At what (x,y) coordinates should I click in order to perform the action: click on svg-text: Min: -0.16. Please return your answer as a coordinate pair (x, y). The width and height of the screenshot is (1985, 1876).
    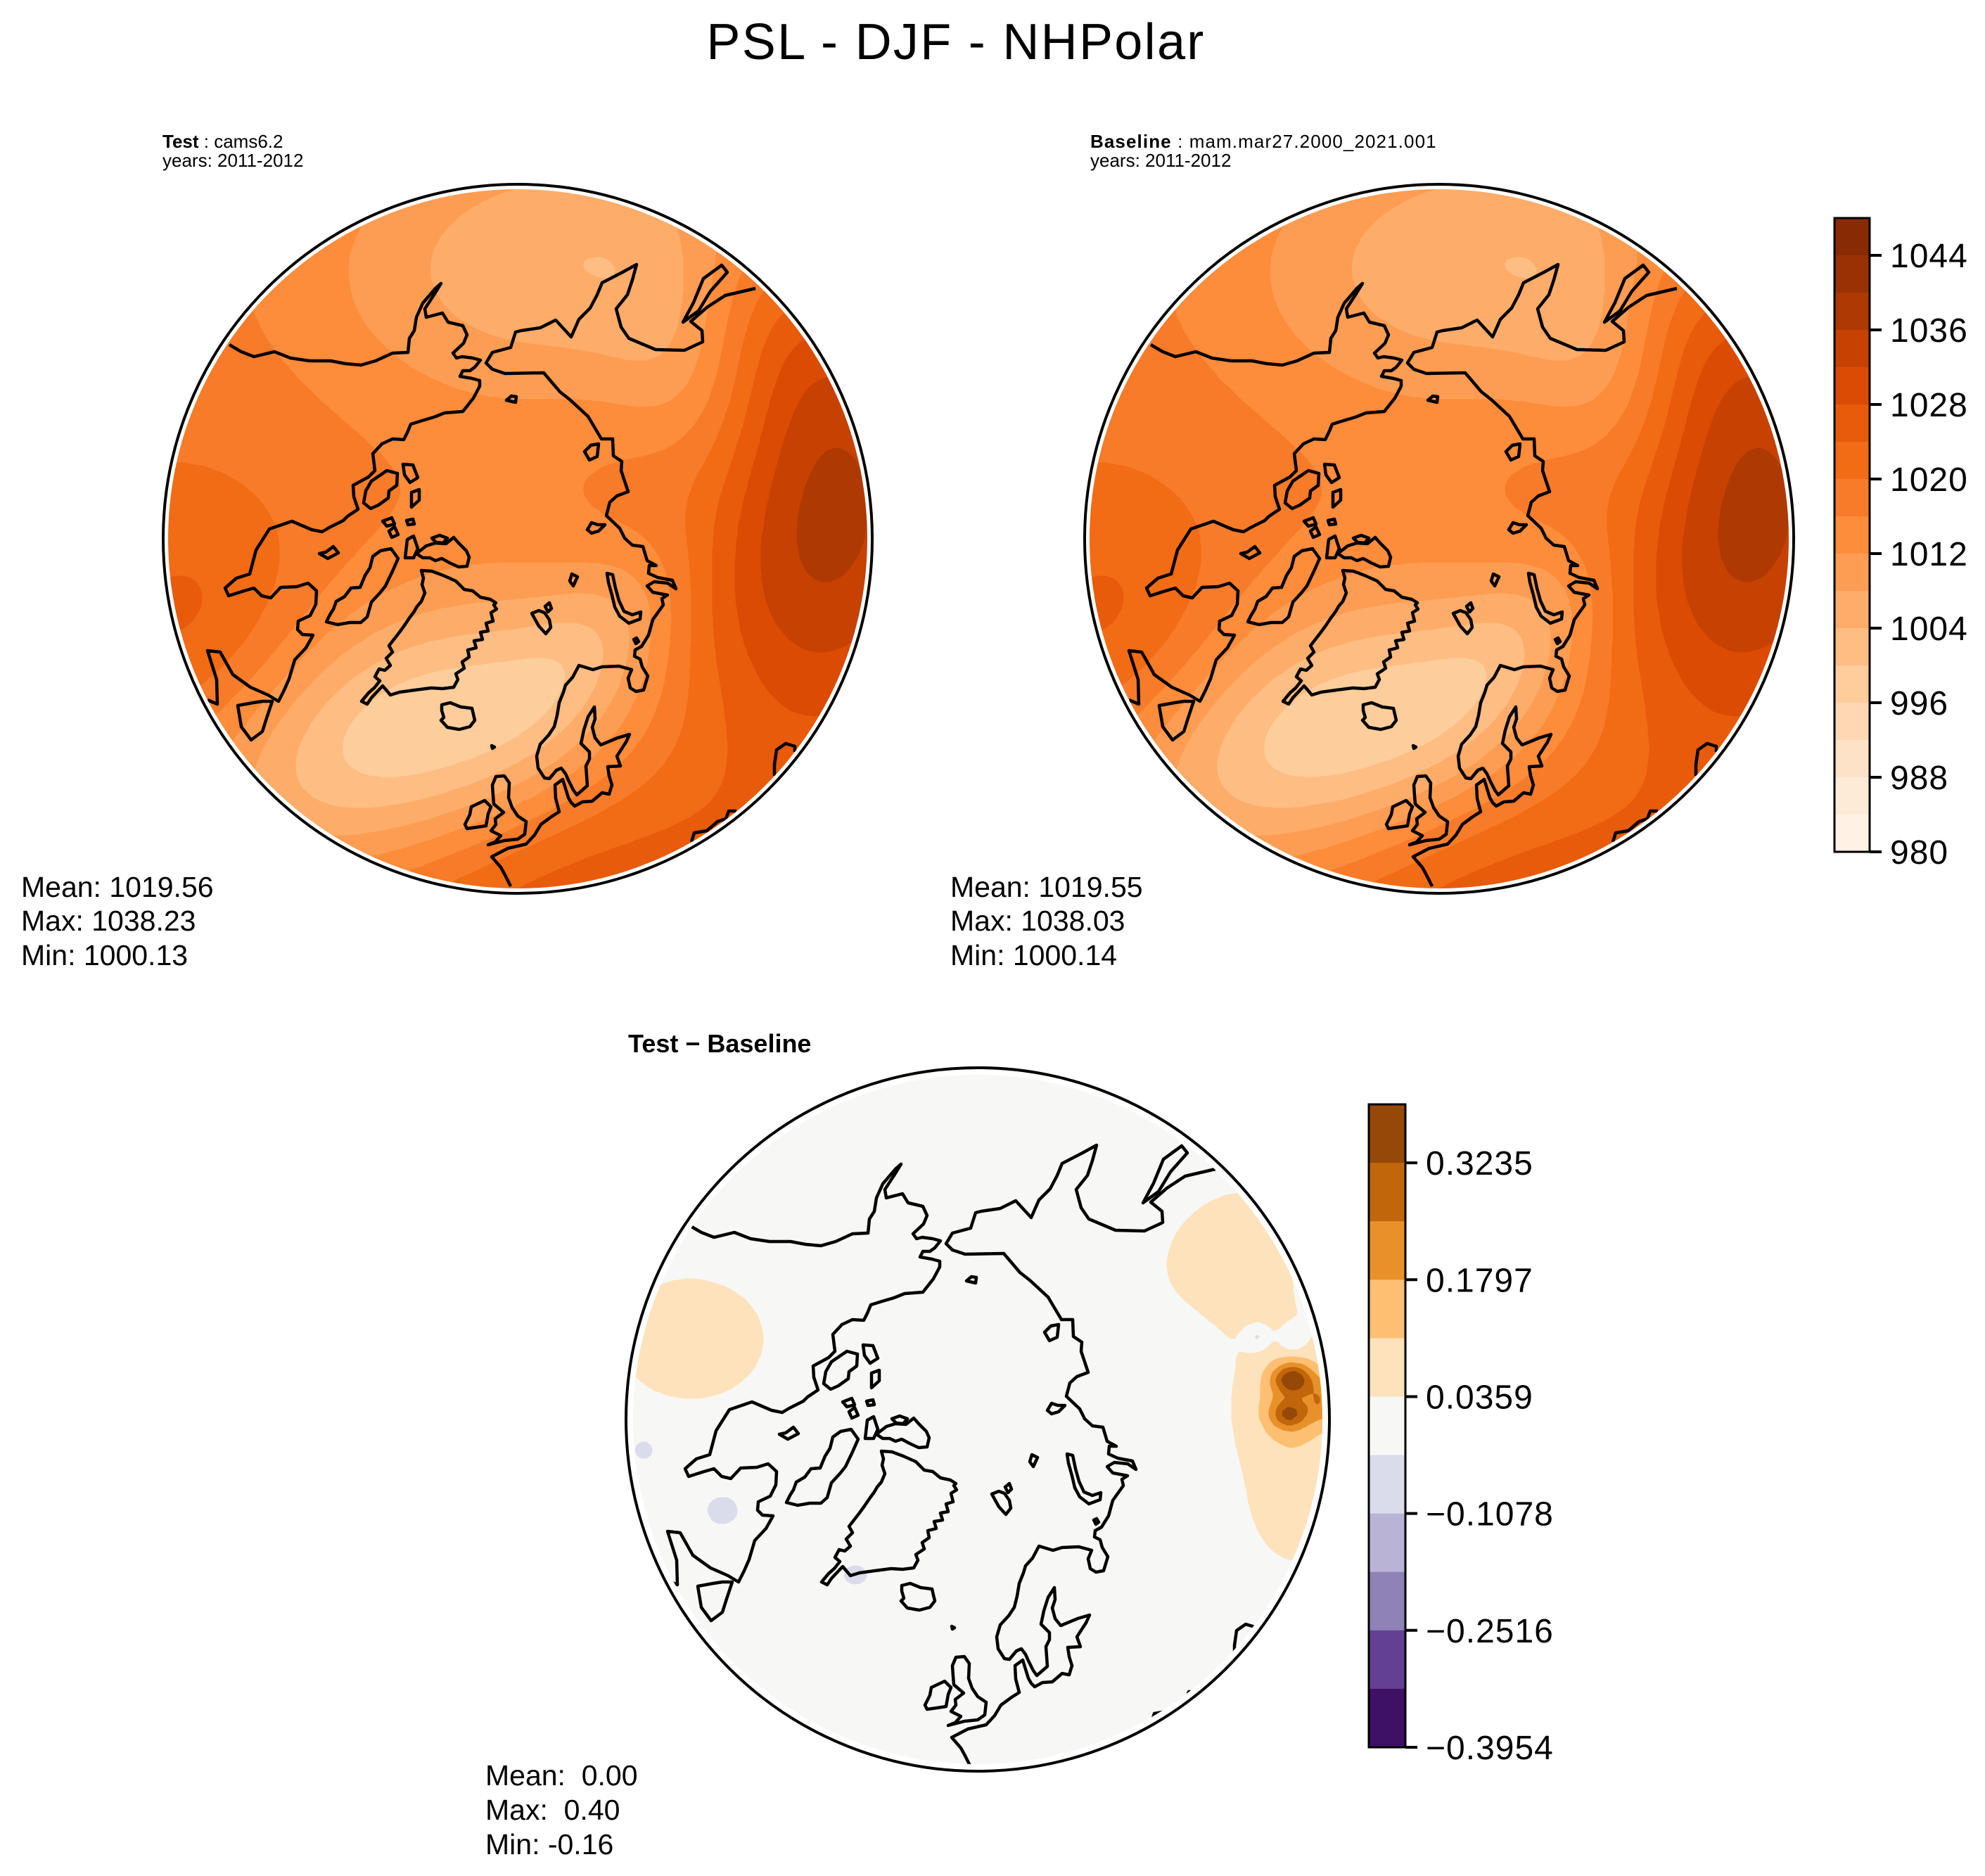
    Looking at the image, I should click on (549, 1844).